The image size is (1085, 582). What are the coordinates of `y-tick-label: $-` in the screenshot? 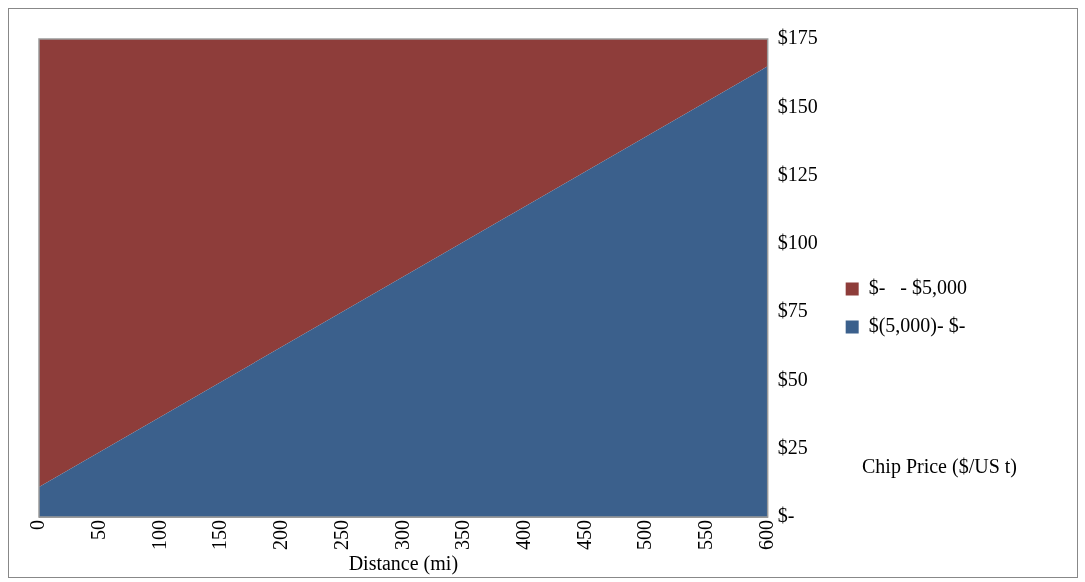 It's located at (786, 515).